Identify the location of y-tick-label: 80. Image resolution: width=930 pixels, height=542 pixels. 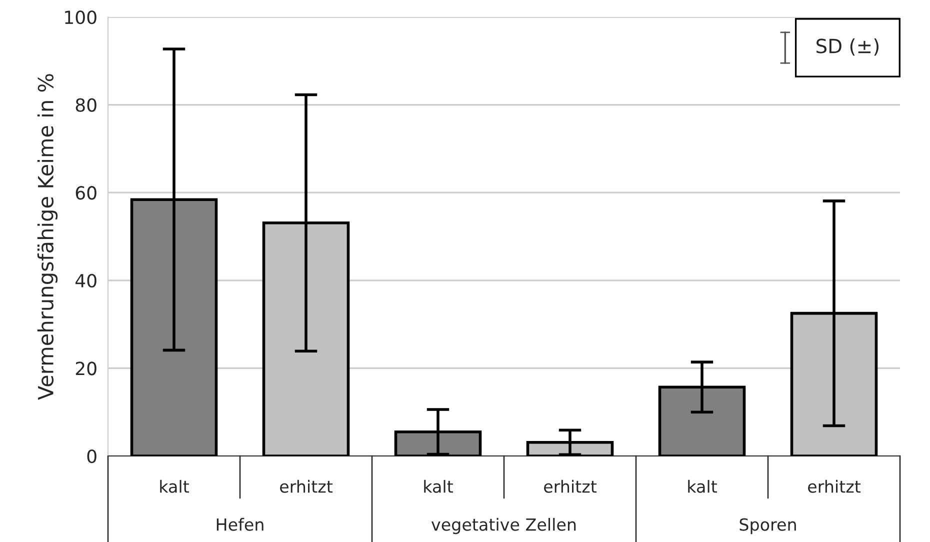
(86, 105).